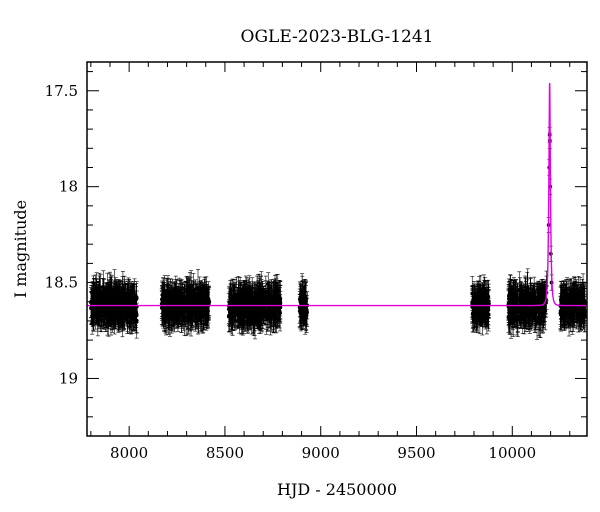 This screenshot has width=600, height=512. What do you see at coordinates (337, 37) in the screenshot?
I see `chart-title: OGLE-2023-BLG-1241` at bounding box center [337, 37].